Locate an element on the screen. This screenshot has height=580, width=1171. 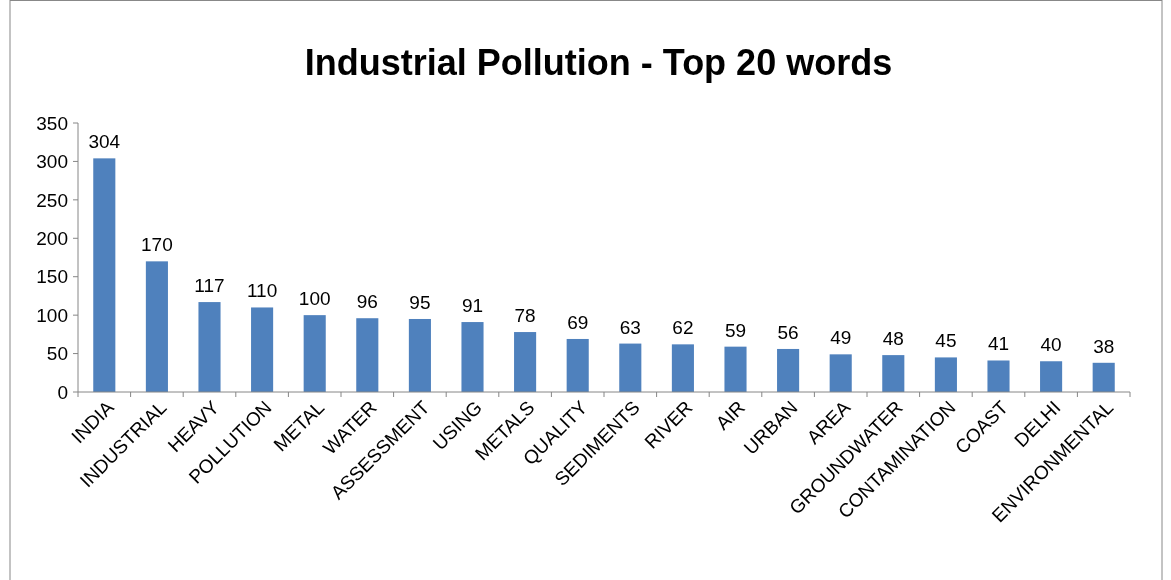
data-label: 56 is located at coordinates (788, 332).